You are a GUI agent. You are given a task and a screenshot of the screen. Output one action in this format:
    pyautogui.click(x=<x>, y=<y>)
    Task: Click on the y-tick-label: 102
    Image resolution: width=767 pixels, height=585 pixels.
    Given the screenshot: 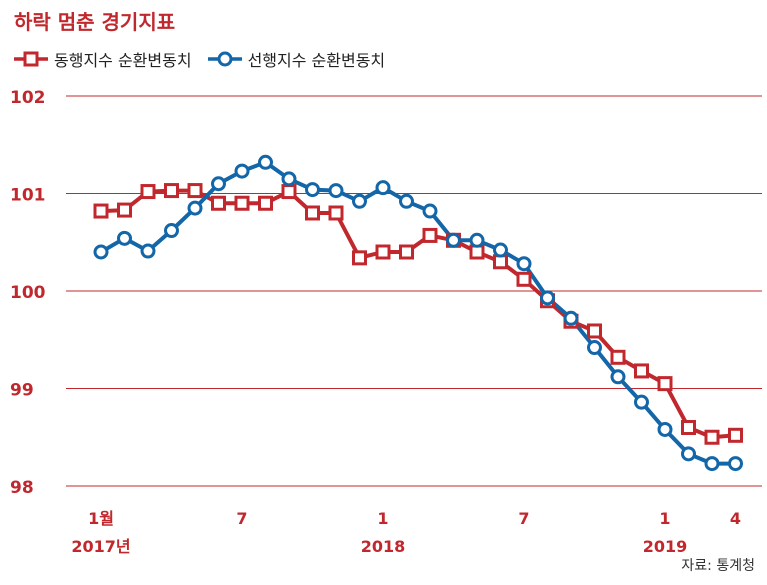 What is the action you would take?
    pyautogui.click(x=28, y=98)
    